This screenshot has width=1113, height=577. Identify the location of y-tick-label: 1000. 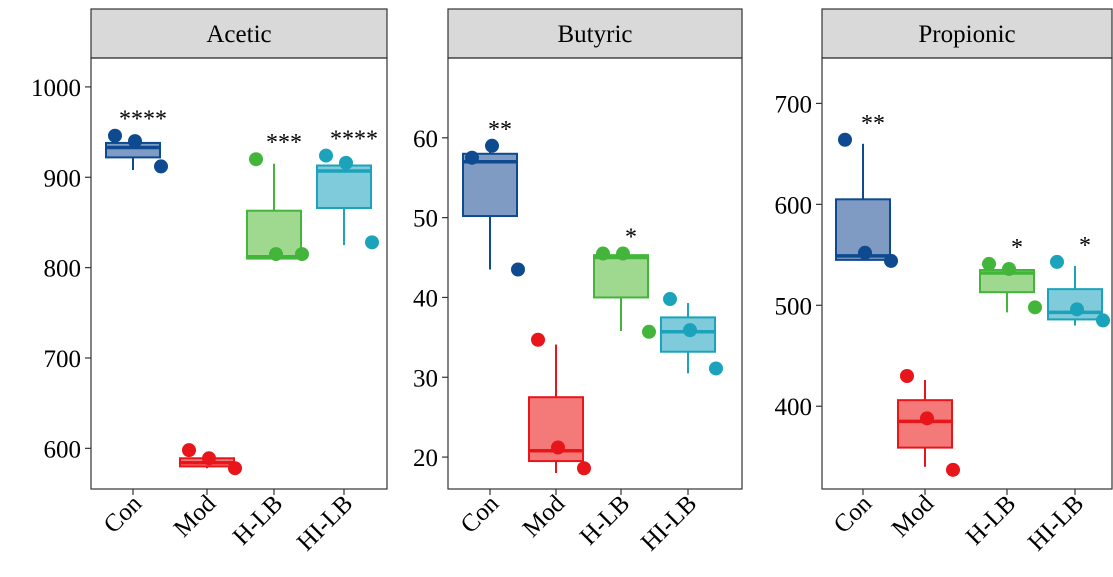
(56, 88).